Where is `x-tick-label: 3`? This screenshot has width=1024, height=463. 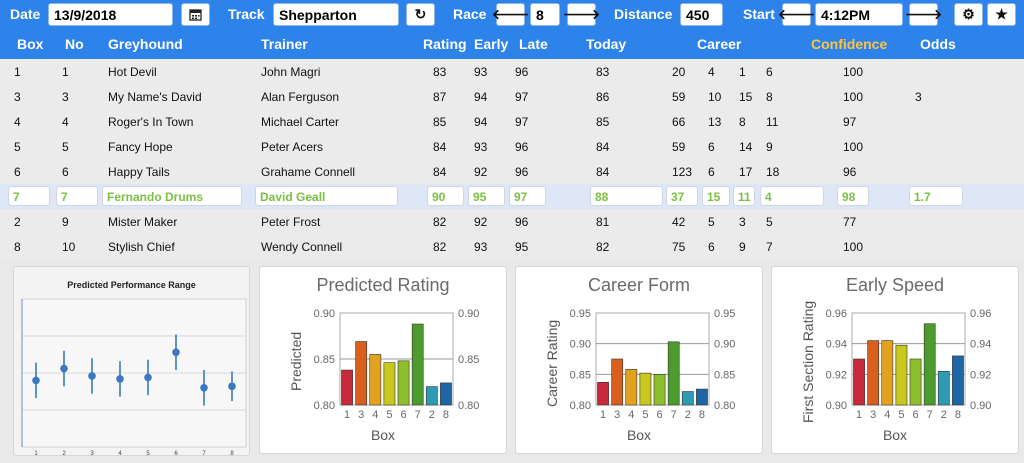
x-tick-label: 3 is located at coordinates (361, 415).